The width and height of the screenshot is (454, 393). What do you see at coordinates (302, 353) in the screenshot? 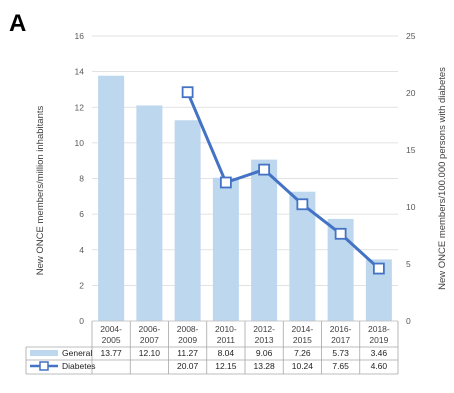
I see `table-value-general: 7.26` at bounding box center [302, 353].